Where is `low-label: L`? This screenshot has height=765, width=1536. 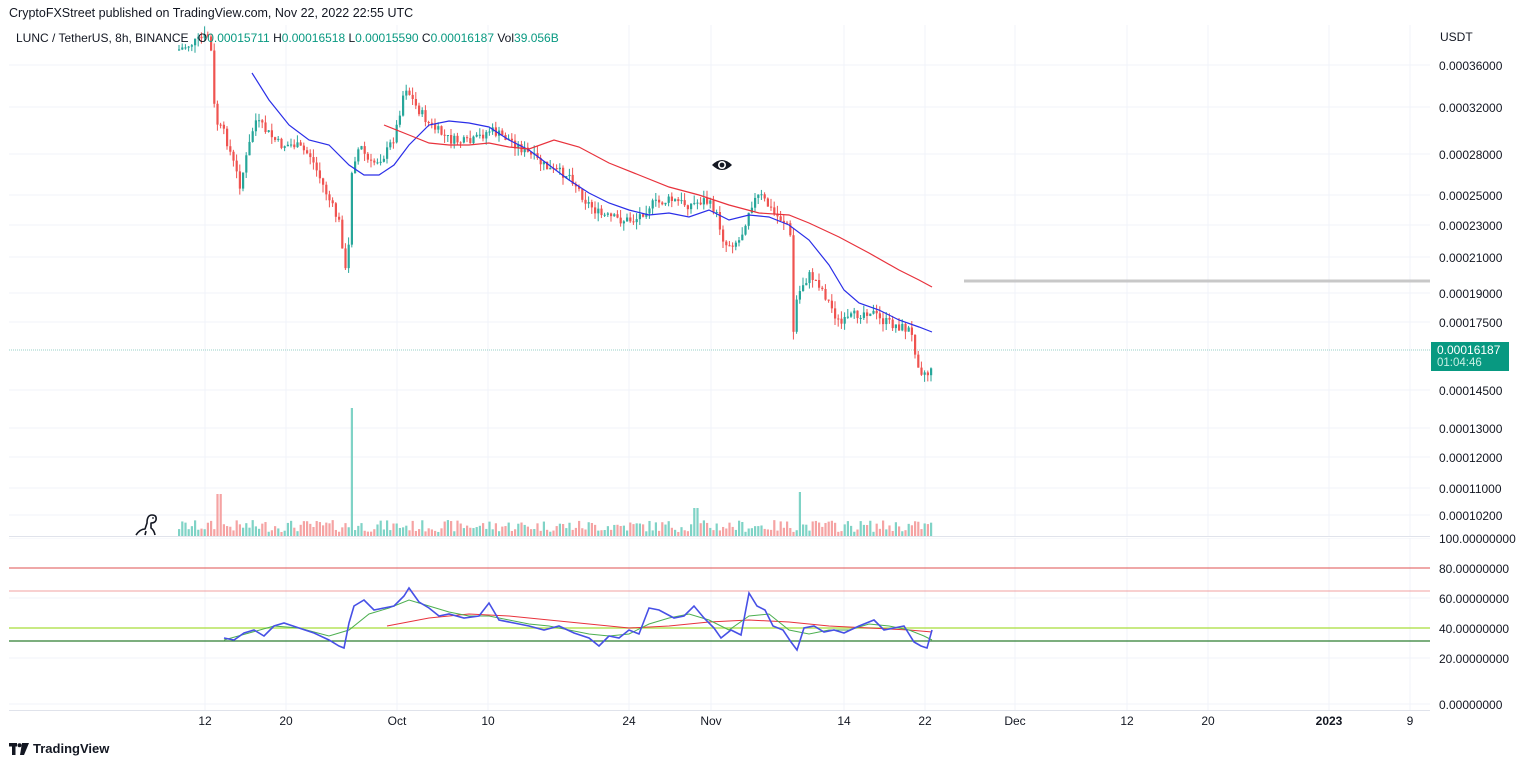 low-label: L is located at coordinates (352, 38).